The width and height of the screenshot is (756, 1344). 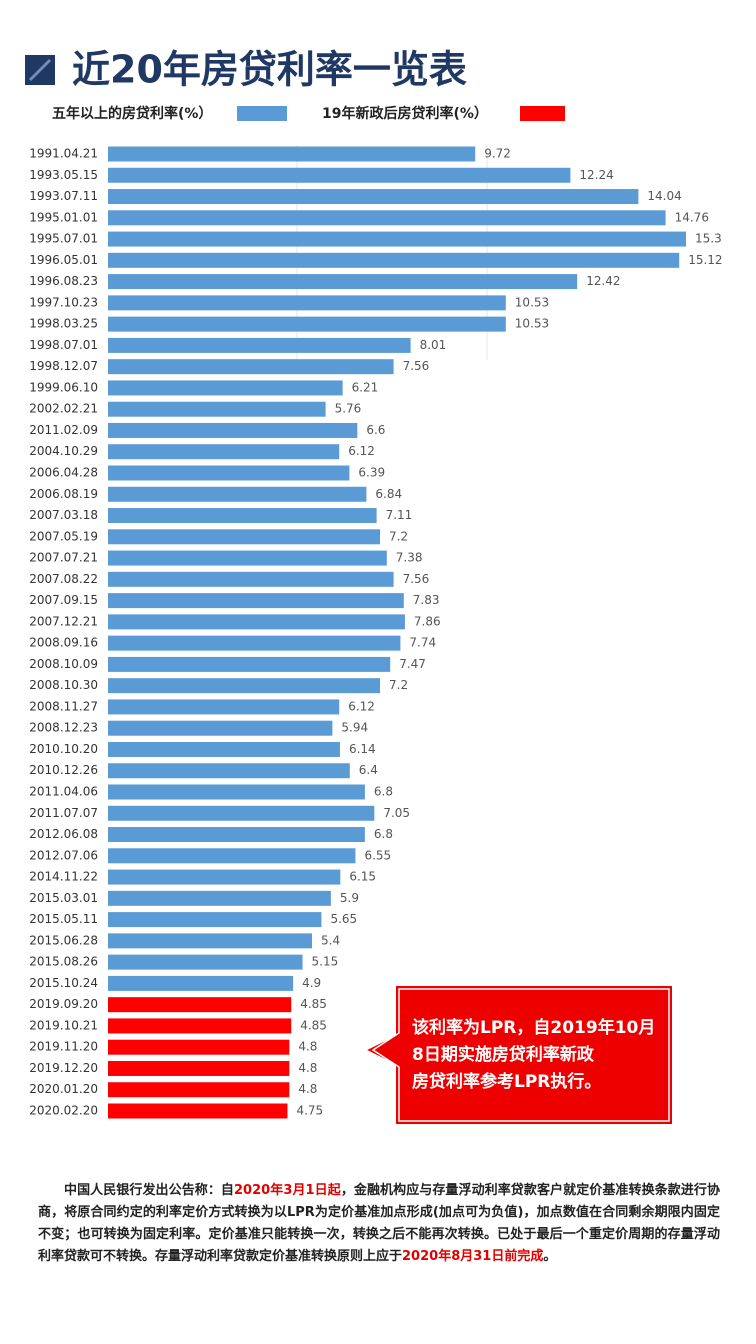 What do you see at coordinates (399, 515) in the screenshot?
I see `value-label: 7.11` at bounding box center [399, 515].